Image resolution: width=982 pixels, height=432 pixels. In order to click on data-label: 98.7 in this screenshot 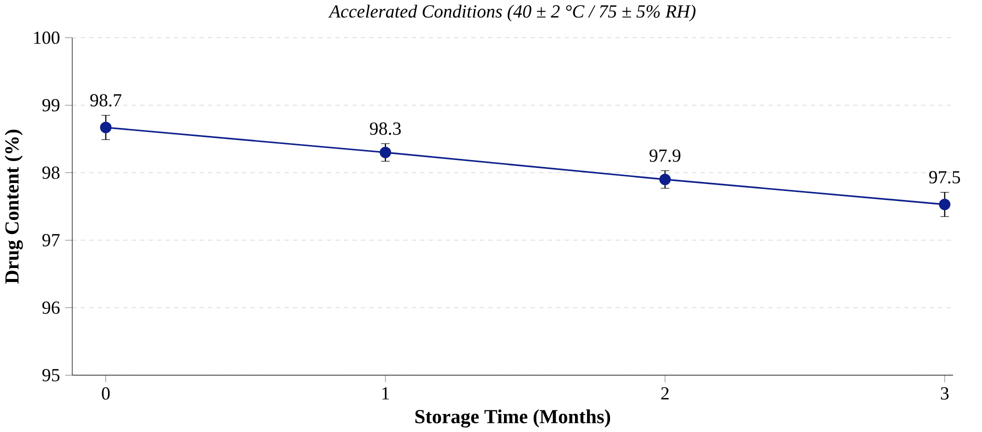, I will do `click(106, 100)`.